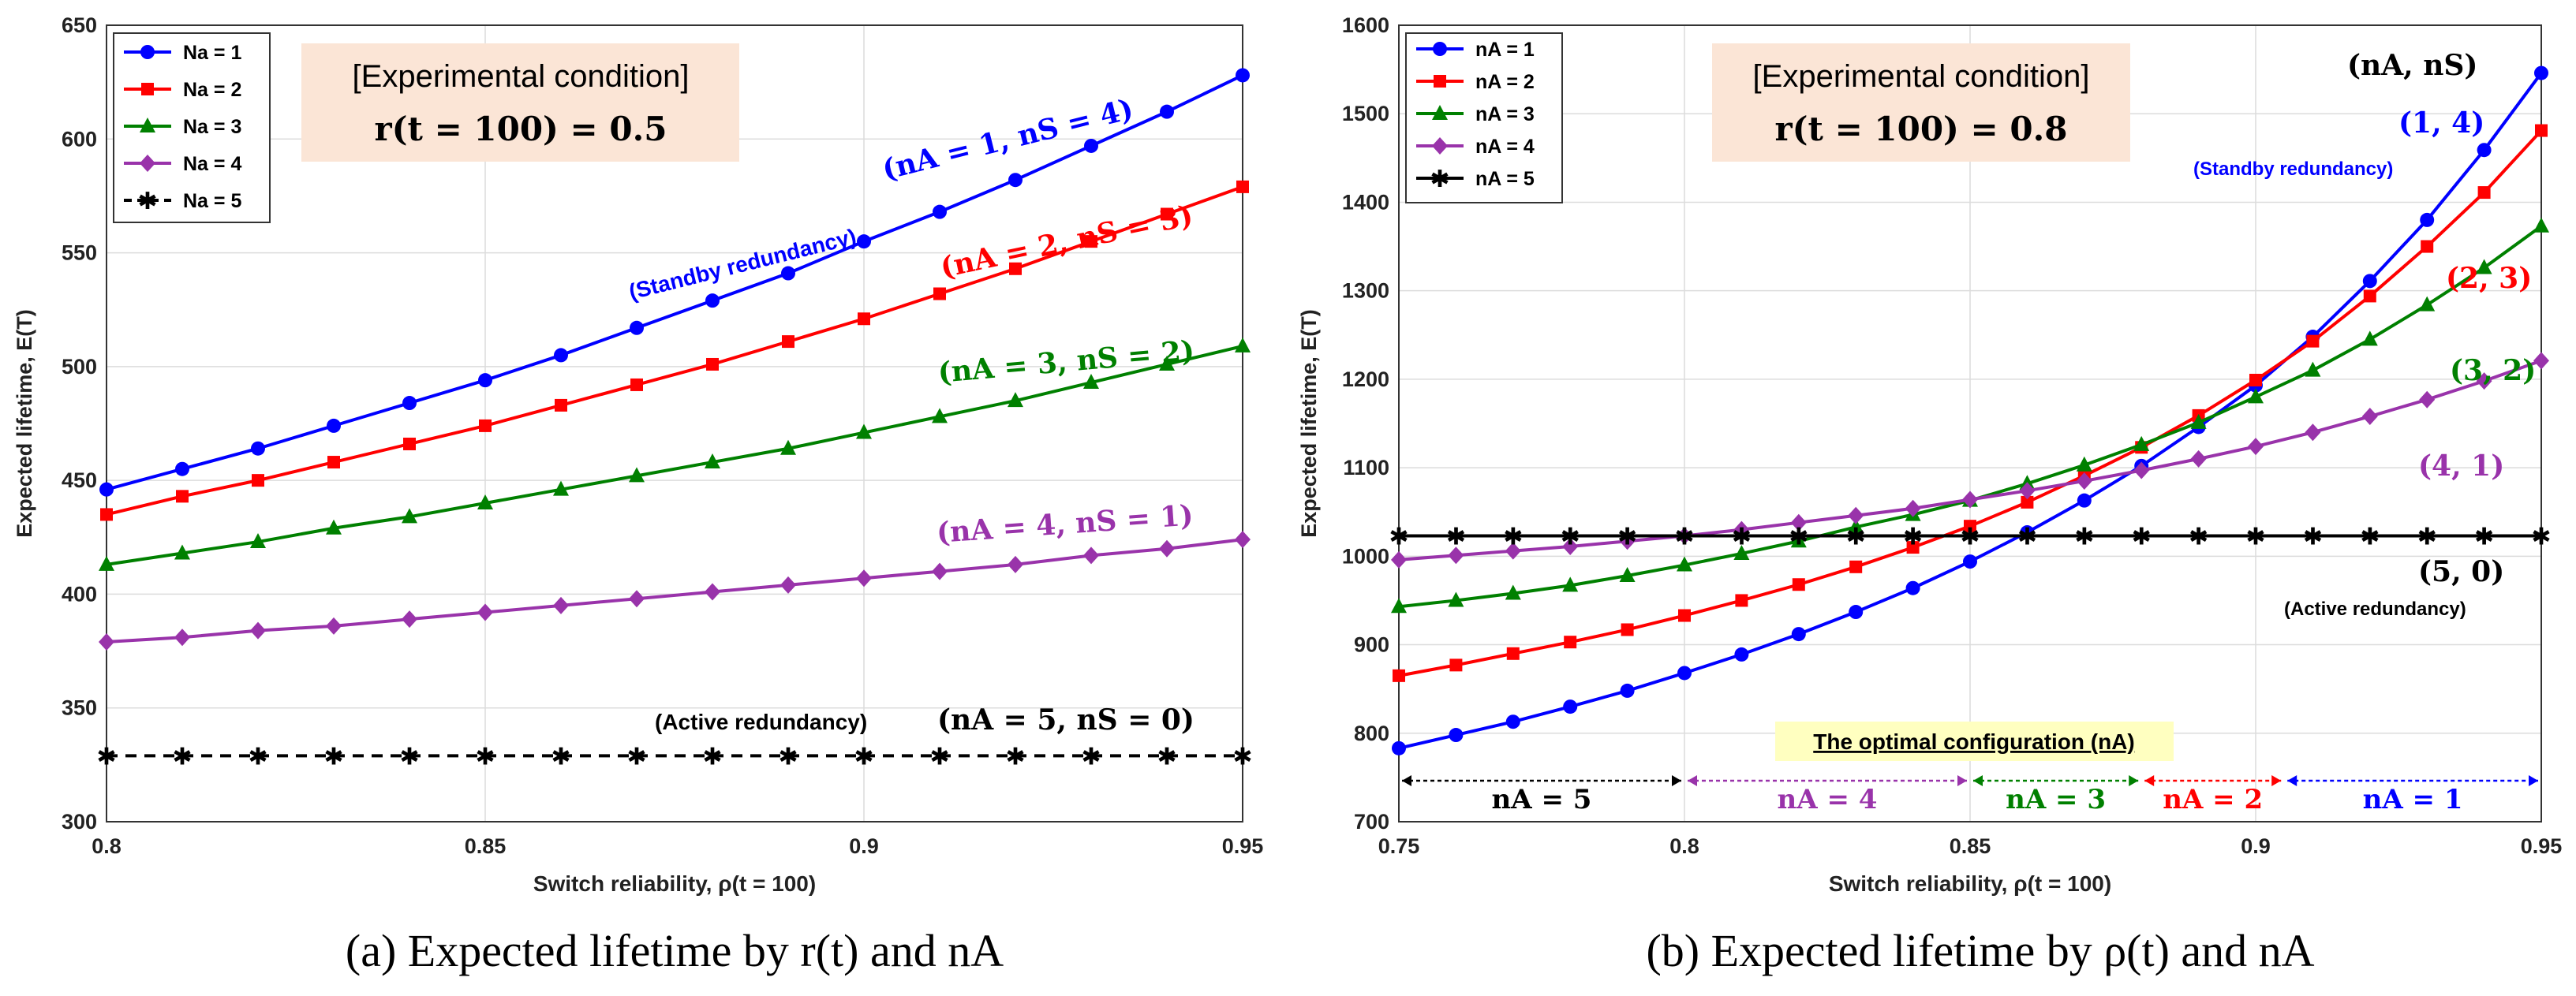  I want to click on legend-a: Na = 1 Na = 2 Na = 3 Na = 4 ✱ Na = 5, so click(192, 127).